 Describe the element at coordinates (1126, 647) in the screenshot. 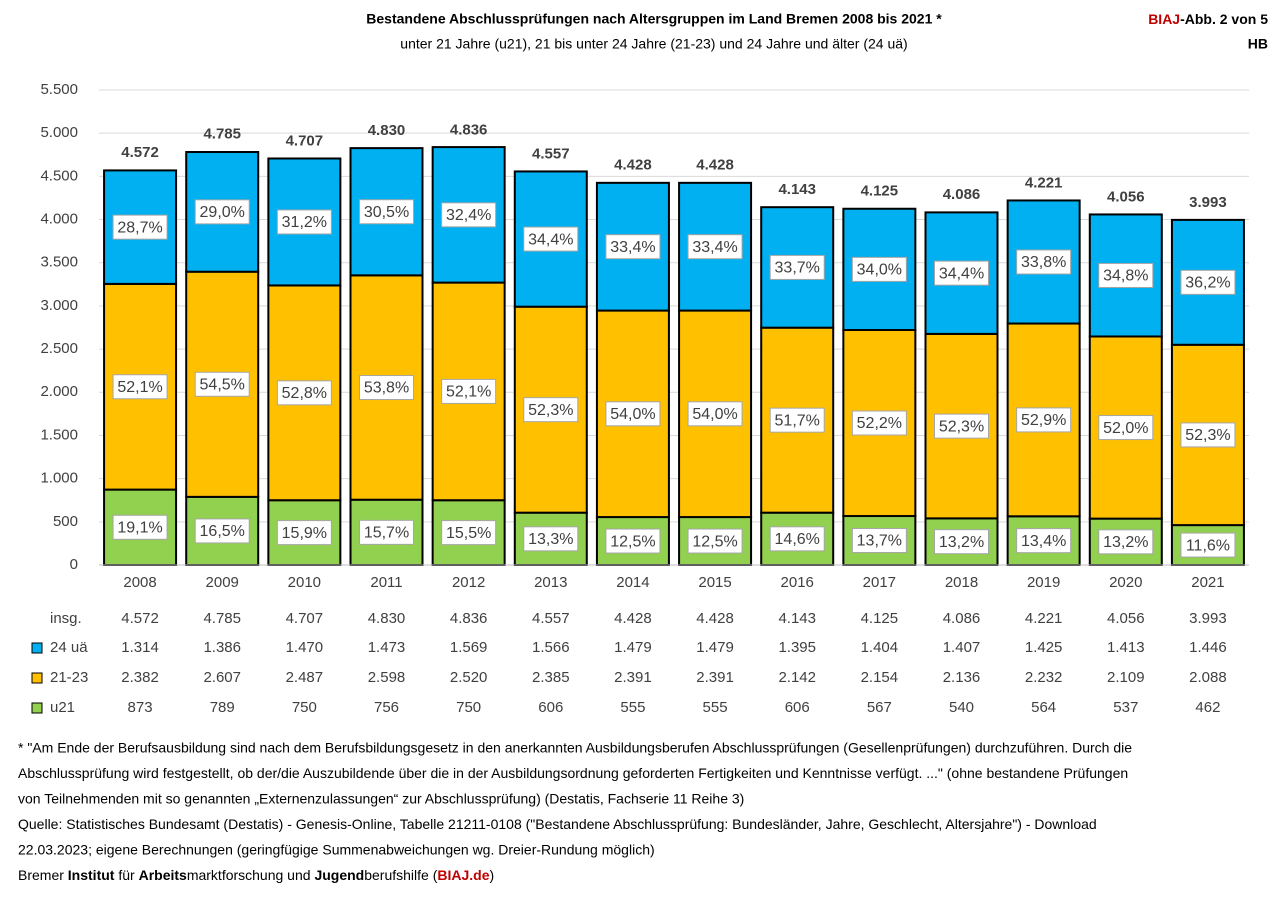

I see `table-cell: 1.413` at that location.